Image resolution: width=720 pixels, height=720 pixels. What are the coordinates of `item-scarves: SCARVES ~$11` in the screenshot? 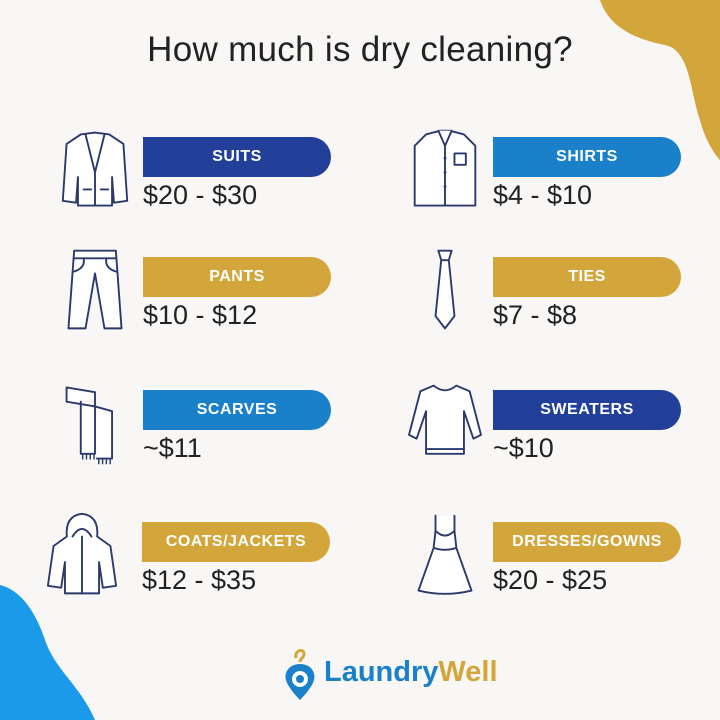 It's located at (225, 433).